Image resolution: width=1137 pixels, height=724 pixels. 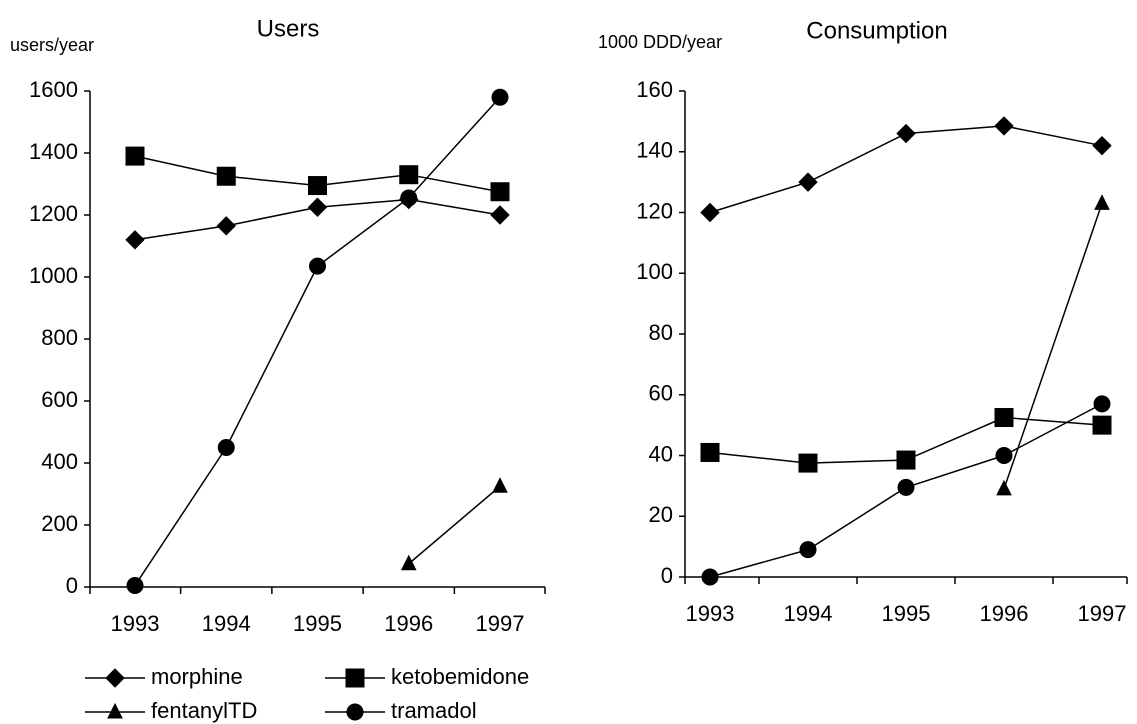 I want to click on y-axis-label: users/year, so click(x=52, y=45).